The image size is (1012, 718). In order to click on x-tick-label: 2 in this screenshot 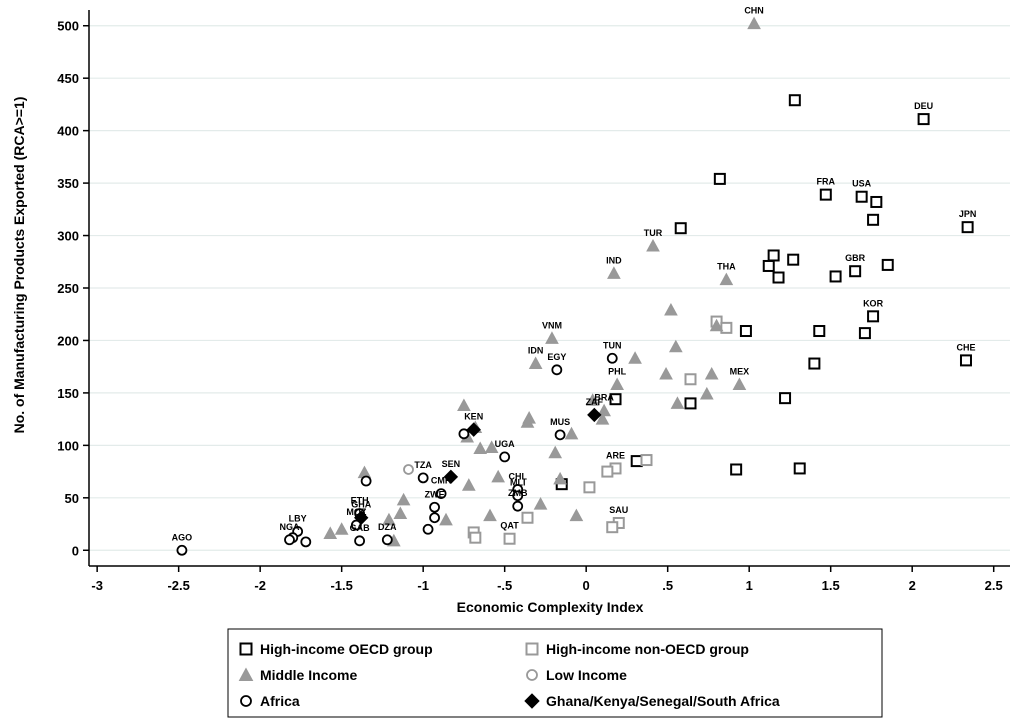, I will do `click(912, 585)`.